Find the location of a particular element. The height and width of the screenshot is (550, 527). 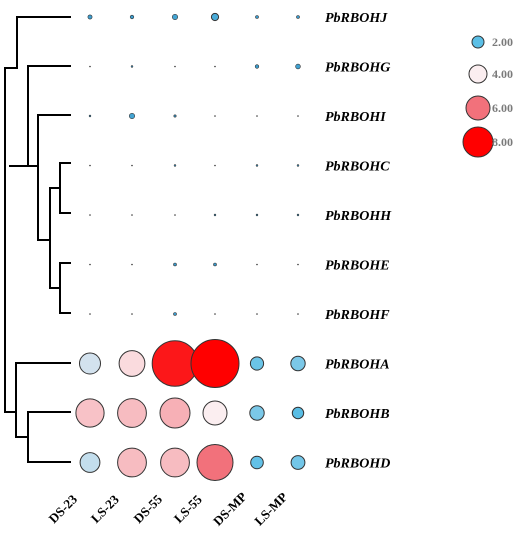

size-legend: 2.00 4.00 6.00 8.00 is located at coordinates (487, 96).